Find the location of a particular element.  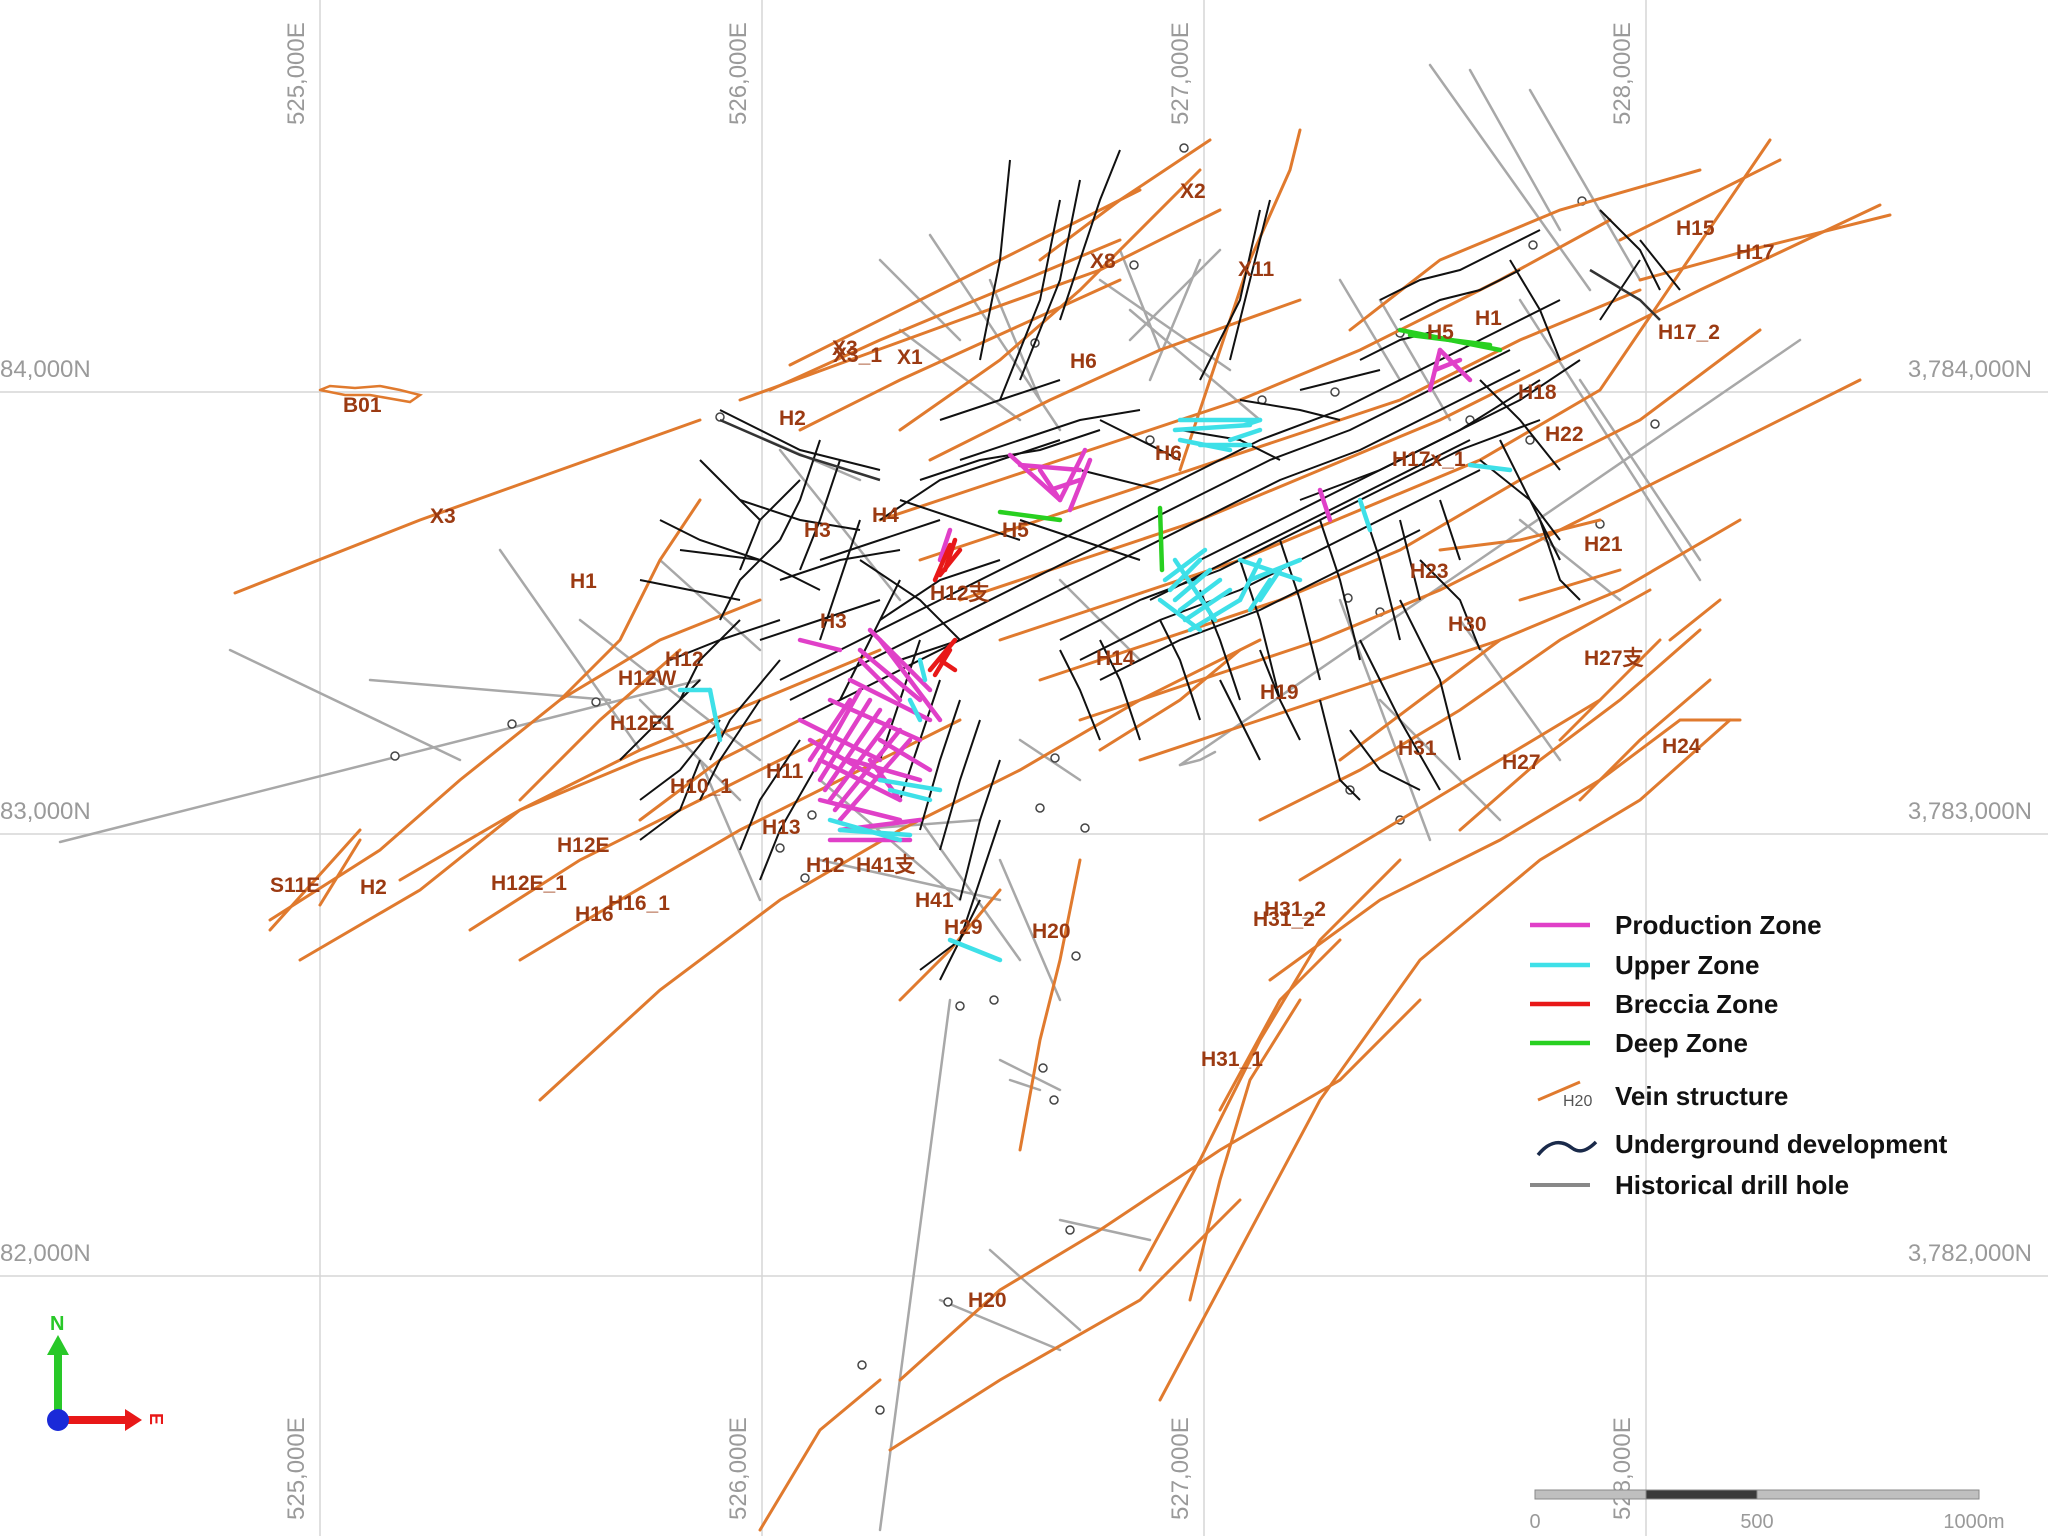

vein-label: H12支 is located at coordinates (960, 593).